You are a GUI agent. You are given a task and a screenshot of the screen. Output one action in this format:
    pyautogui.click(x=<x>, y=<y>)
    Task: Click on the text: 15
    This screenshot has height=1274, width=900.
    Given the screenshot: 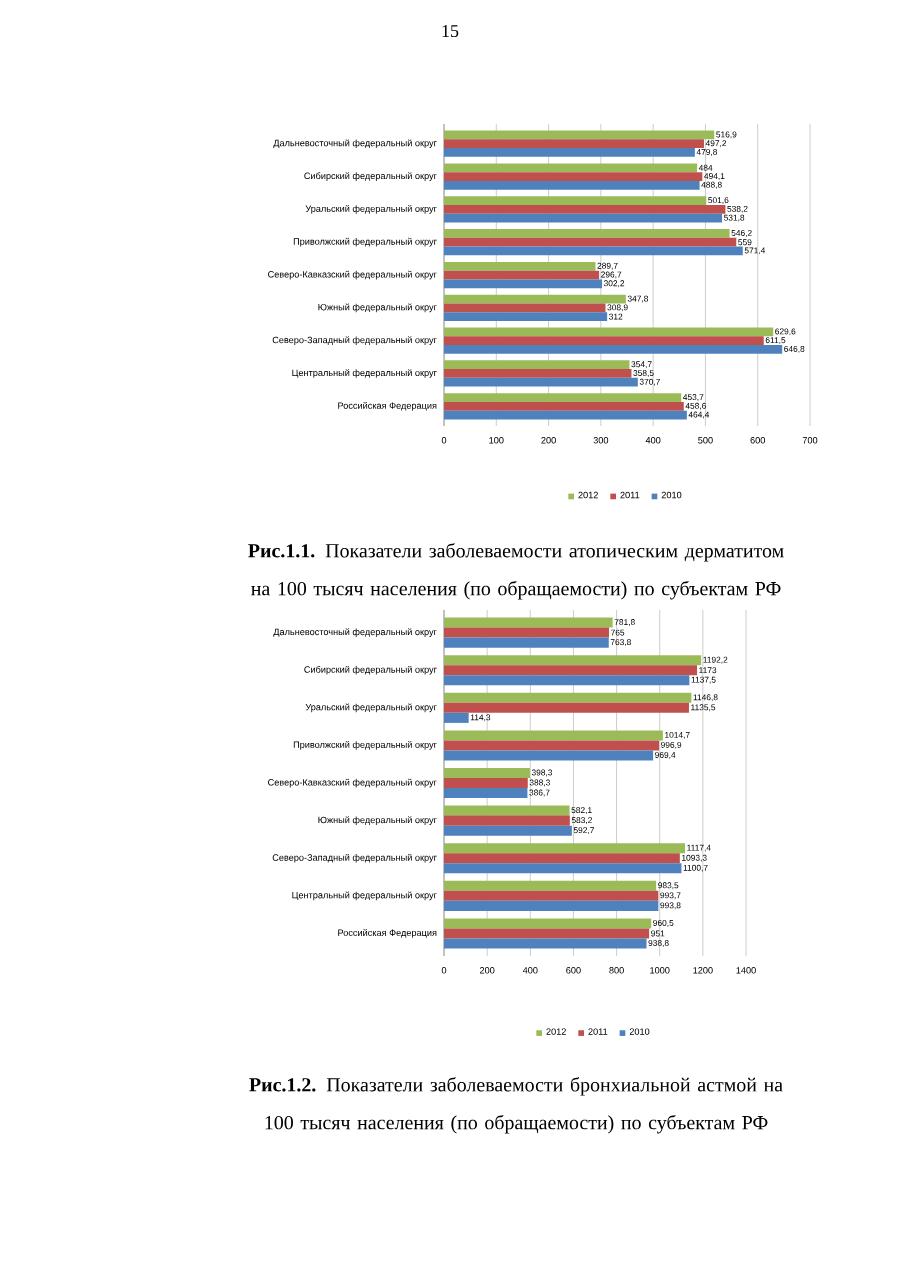 What is the action you would take?
    pyautogui.click(x=450, y=31)
    